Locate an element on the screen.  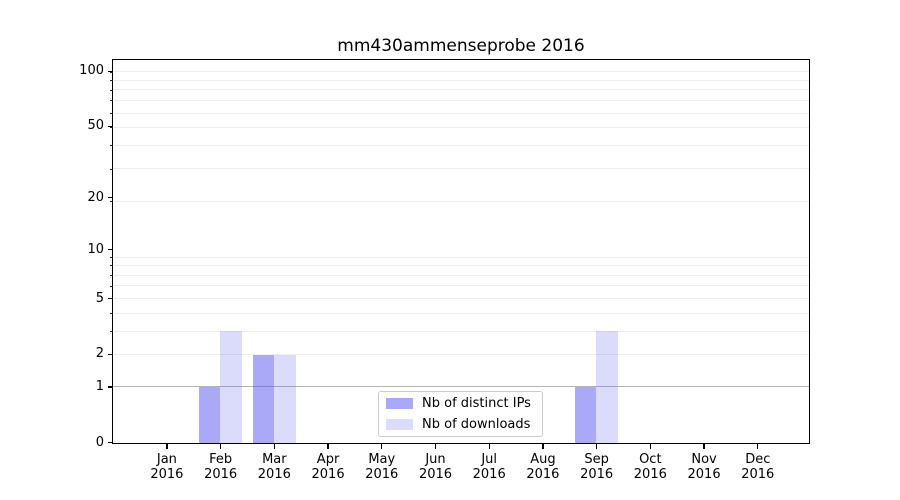
bar-downloads-feb is located at coordinates (231, 387).